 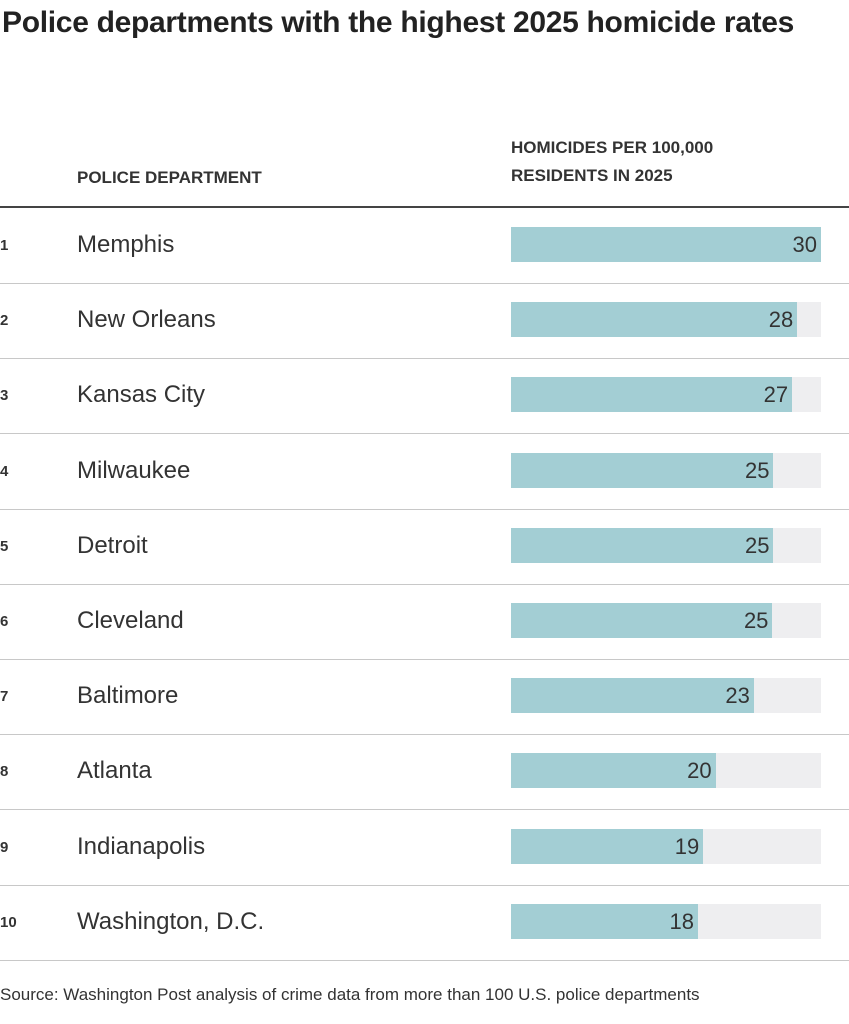 What do you see at coordinates (424, 622) in the screenshot?
I see `table-row: 6 Cleveland 25` at bounding box center [424, 622].